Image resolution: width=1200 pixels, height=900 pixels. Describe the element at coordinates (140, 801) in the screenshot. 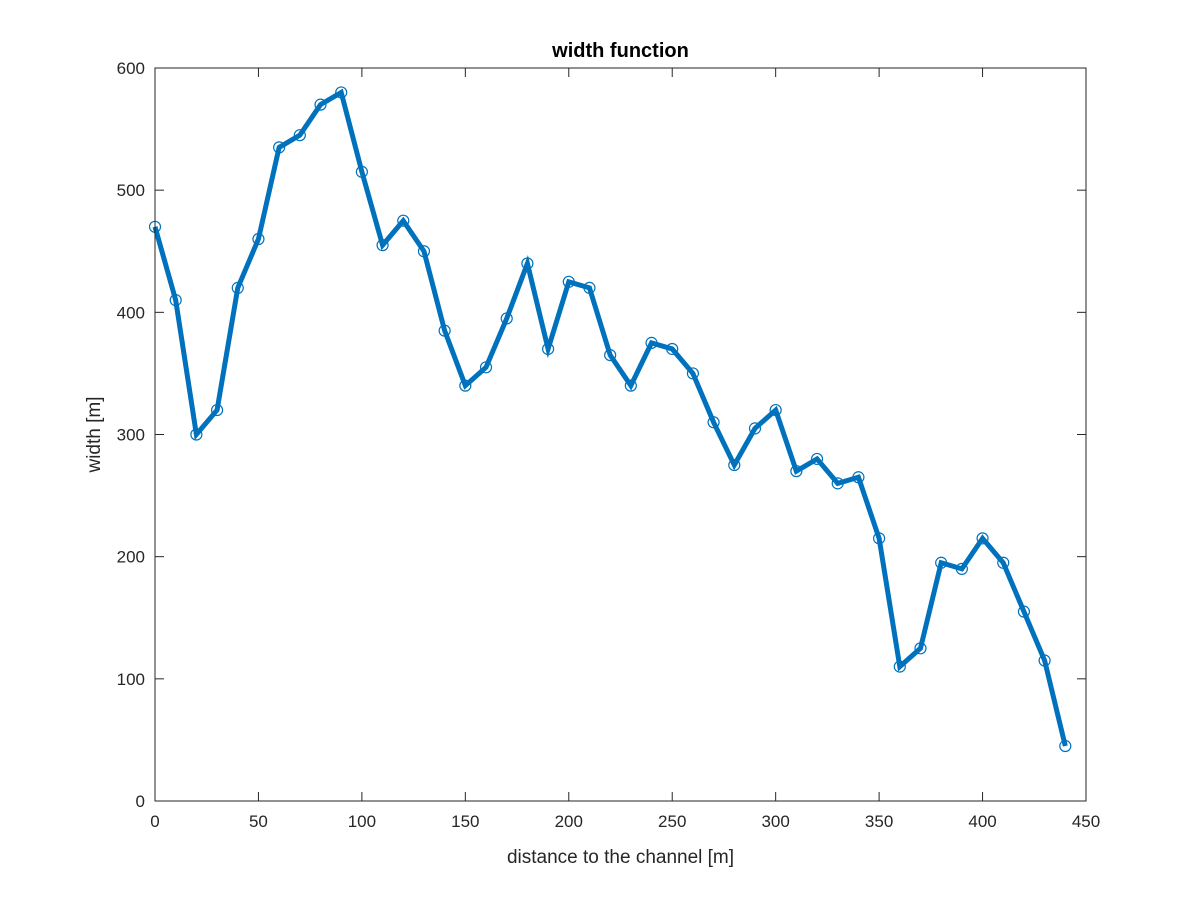

I see `y-tick-label: 0` at that location.